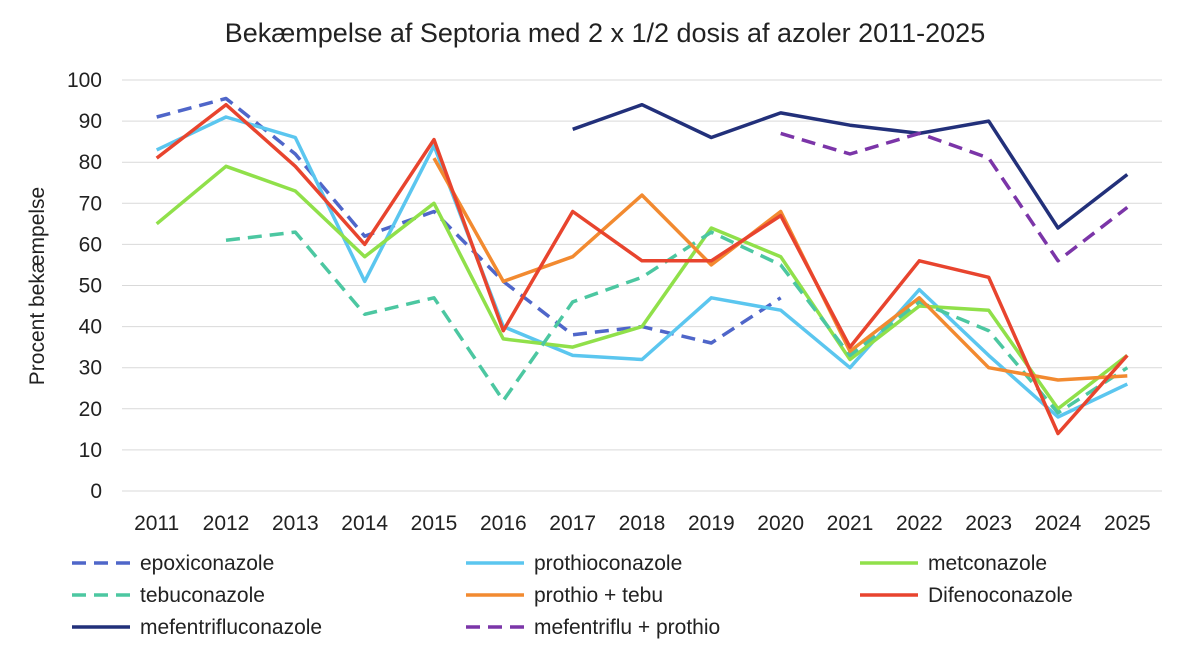  What do you see at coordinates (1127, 523) in the screenshot?
I see `x-tick-label: 2025` at bounding box center [1127, 523].